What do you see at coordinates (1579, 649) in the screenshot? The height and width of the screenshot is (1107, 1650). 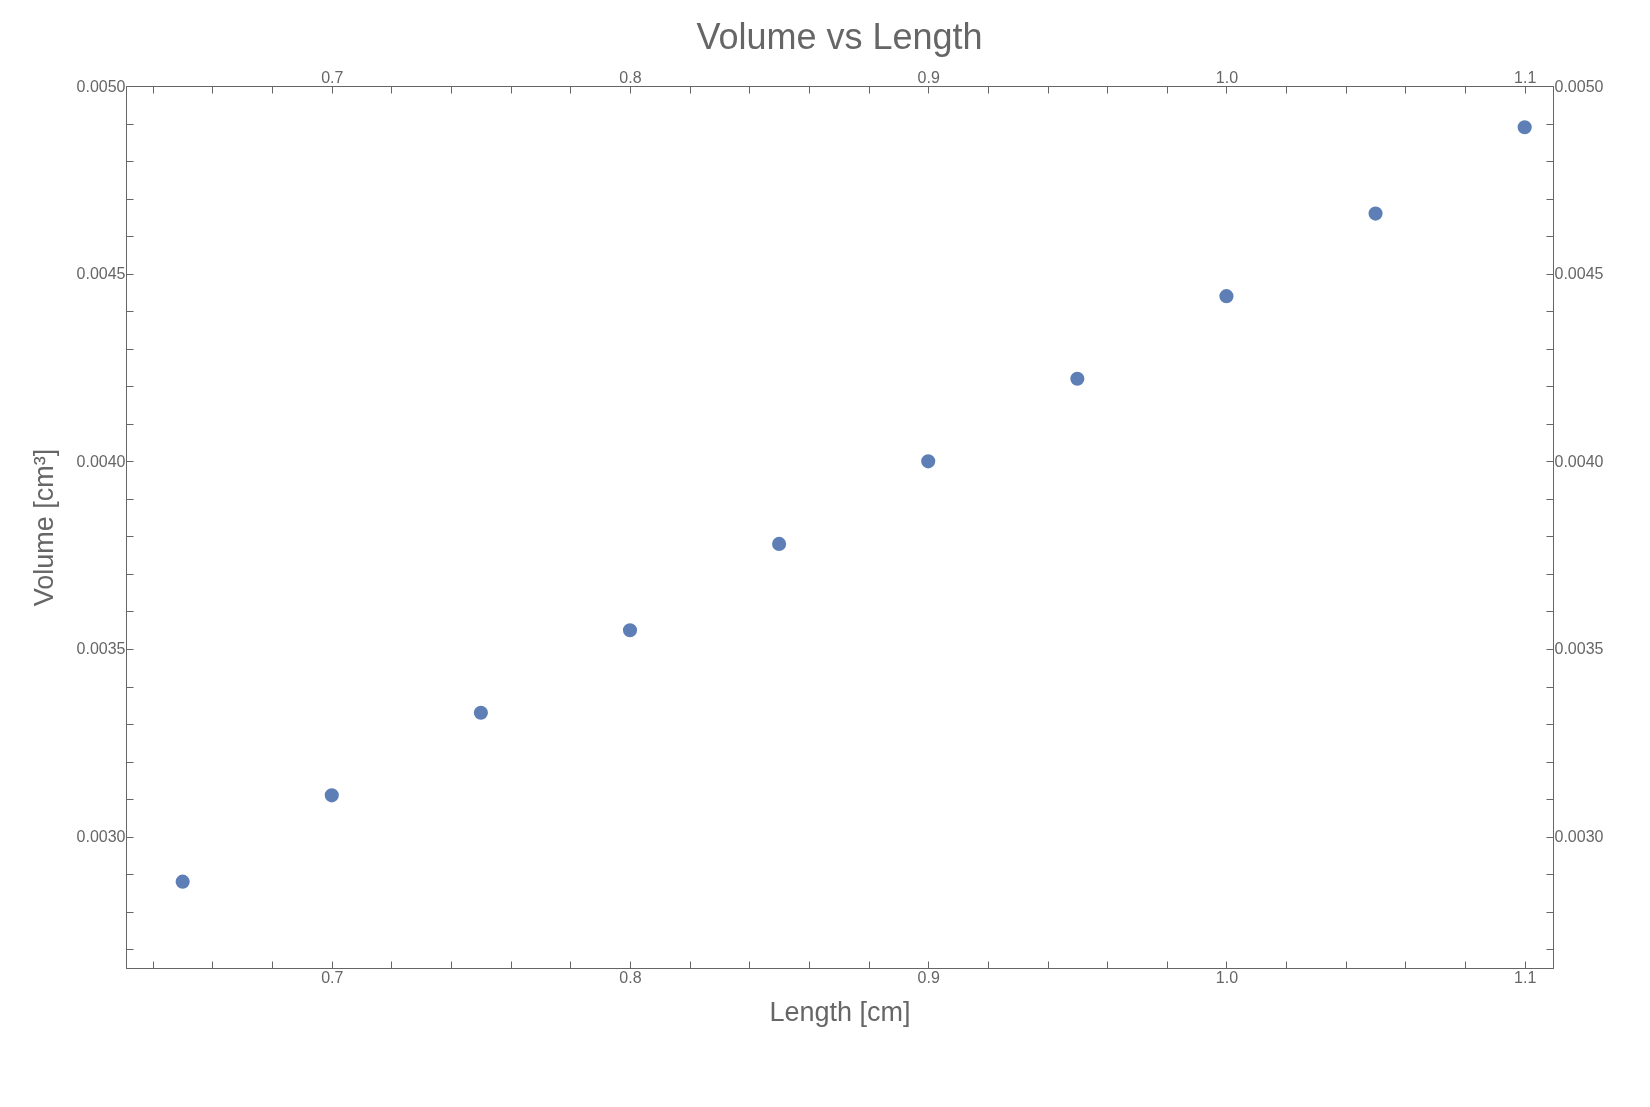 I see `y2-tick-label: 0.0035` at bounding box center [1579, 649].